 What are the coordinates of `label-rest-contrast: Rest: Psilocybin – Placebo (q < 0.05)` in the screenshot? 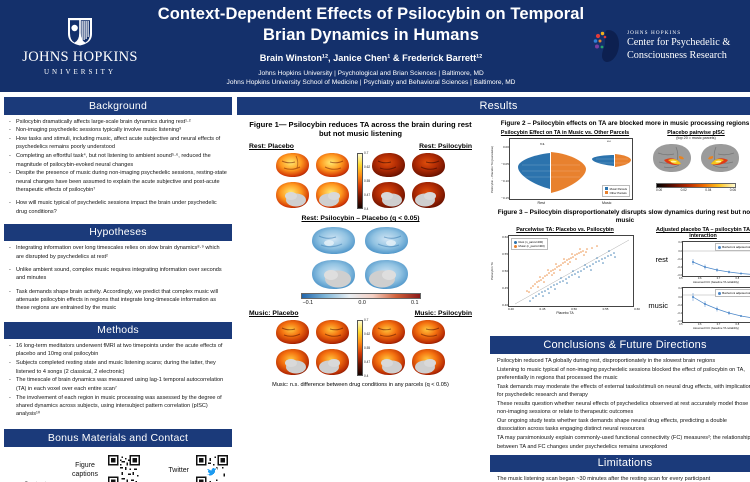 It's located at (360, 219).